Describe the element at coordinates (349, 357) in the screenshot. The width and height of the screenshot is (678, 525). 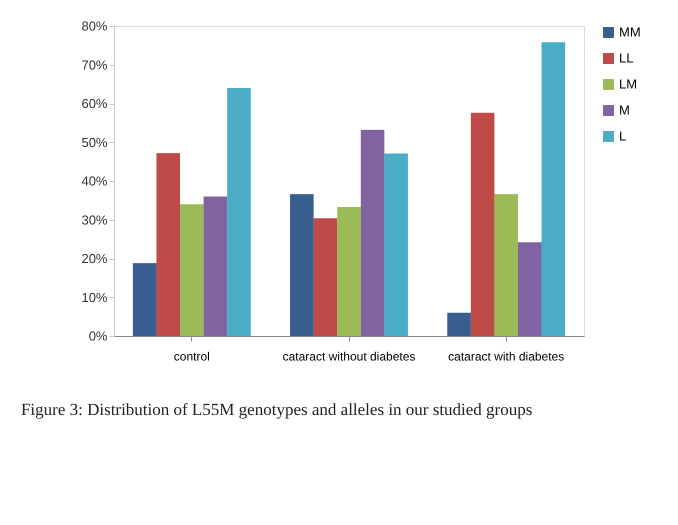
I see `x-tick-label: cataract without diabetes` at that location.